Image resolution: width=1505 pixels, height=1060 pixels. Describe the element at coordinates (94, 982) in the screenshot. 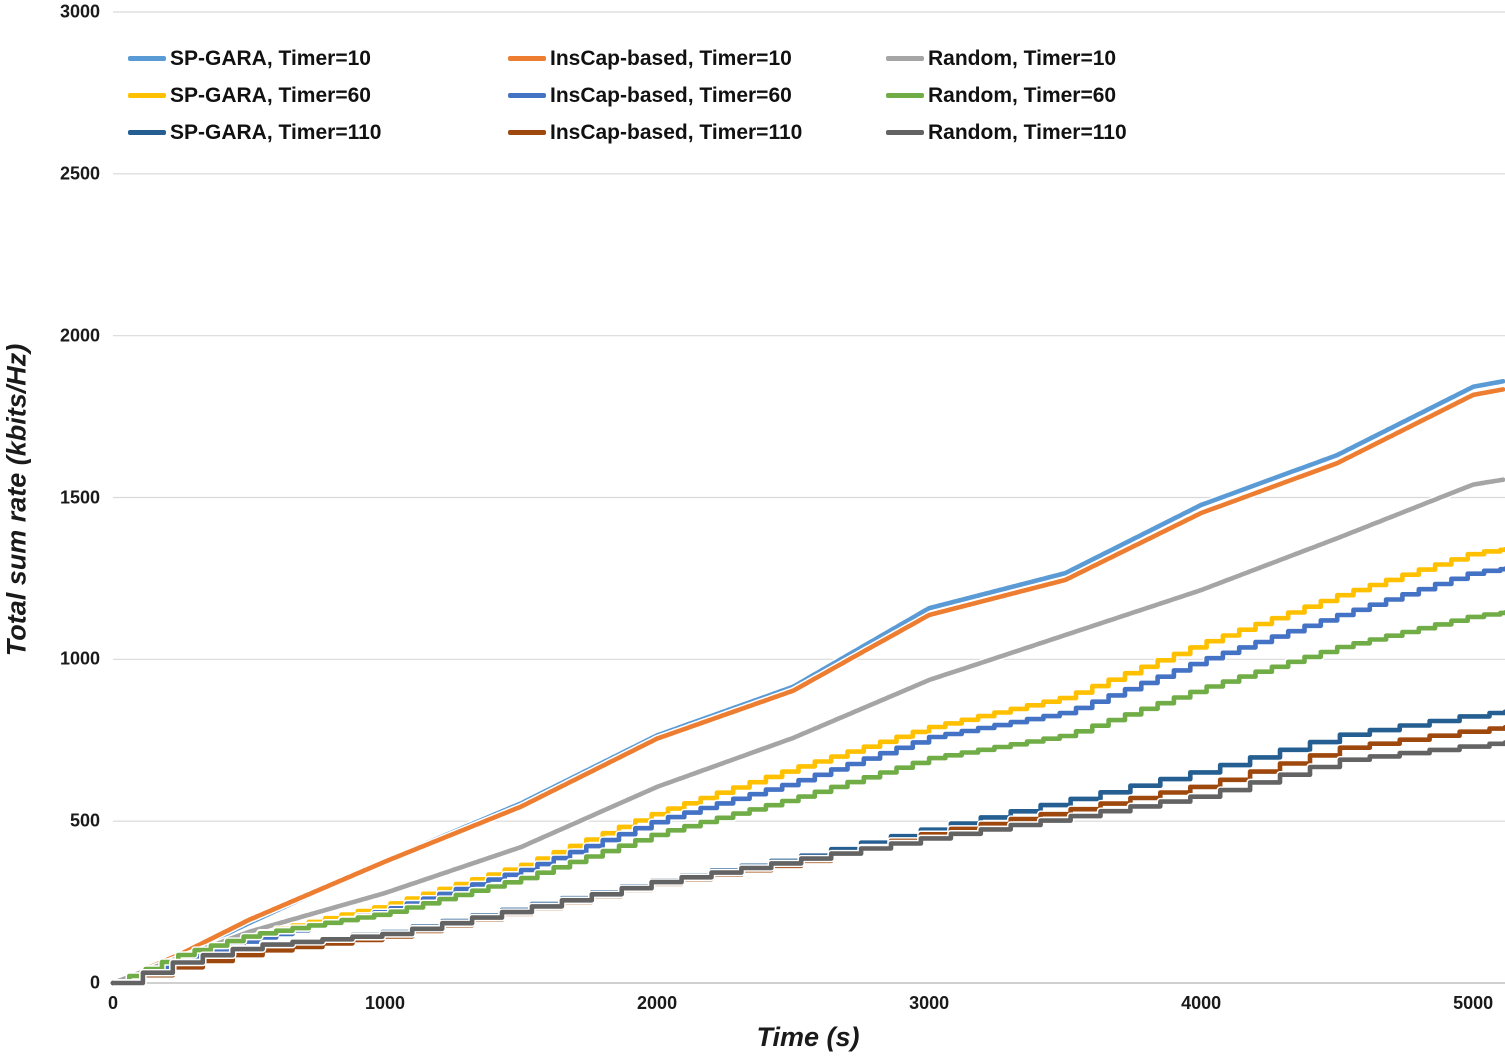

I see `y-tick-label: 0` at that location.